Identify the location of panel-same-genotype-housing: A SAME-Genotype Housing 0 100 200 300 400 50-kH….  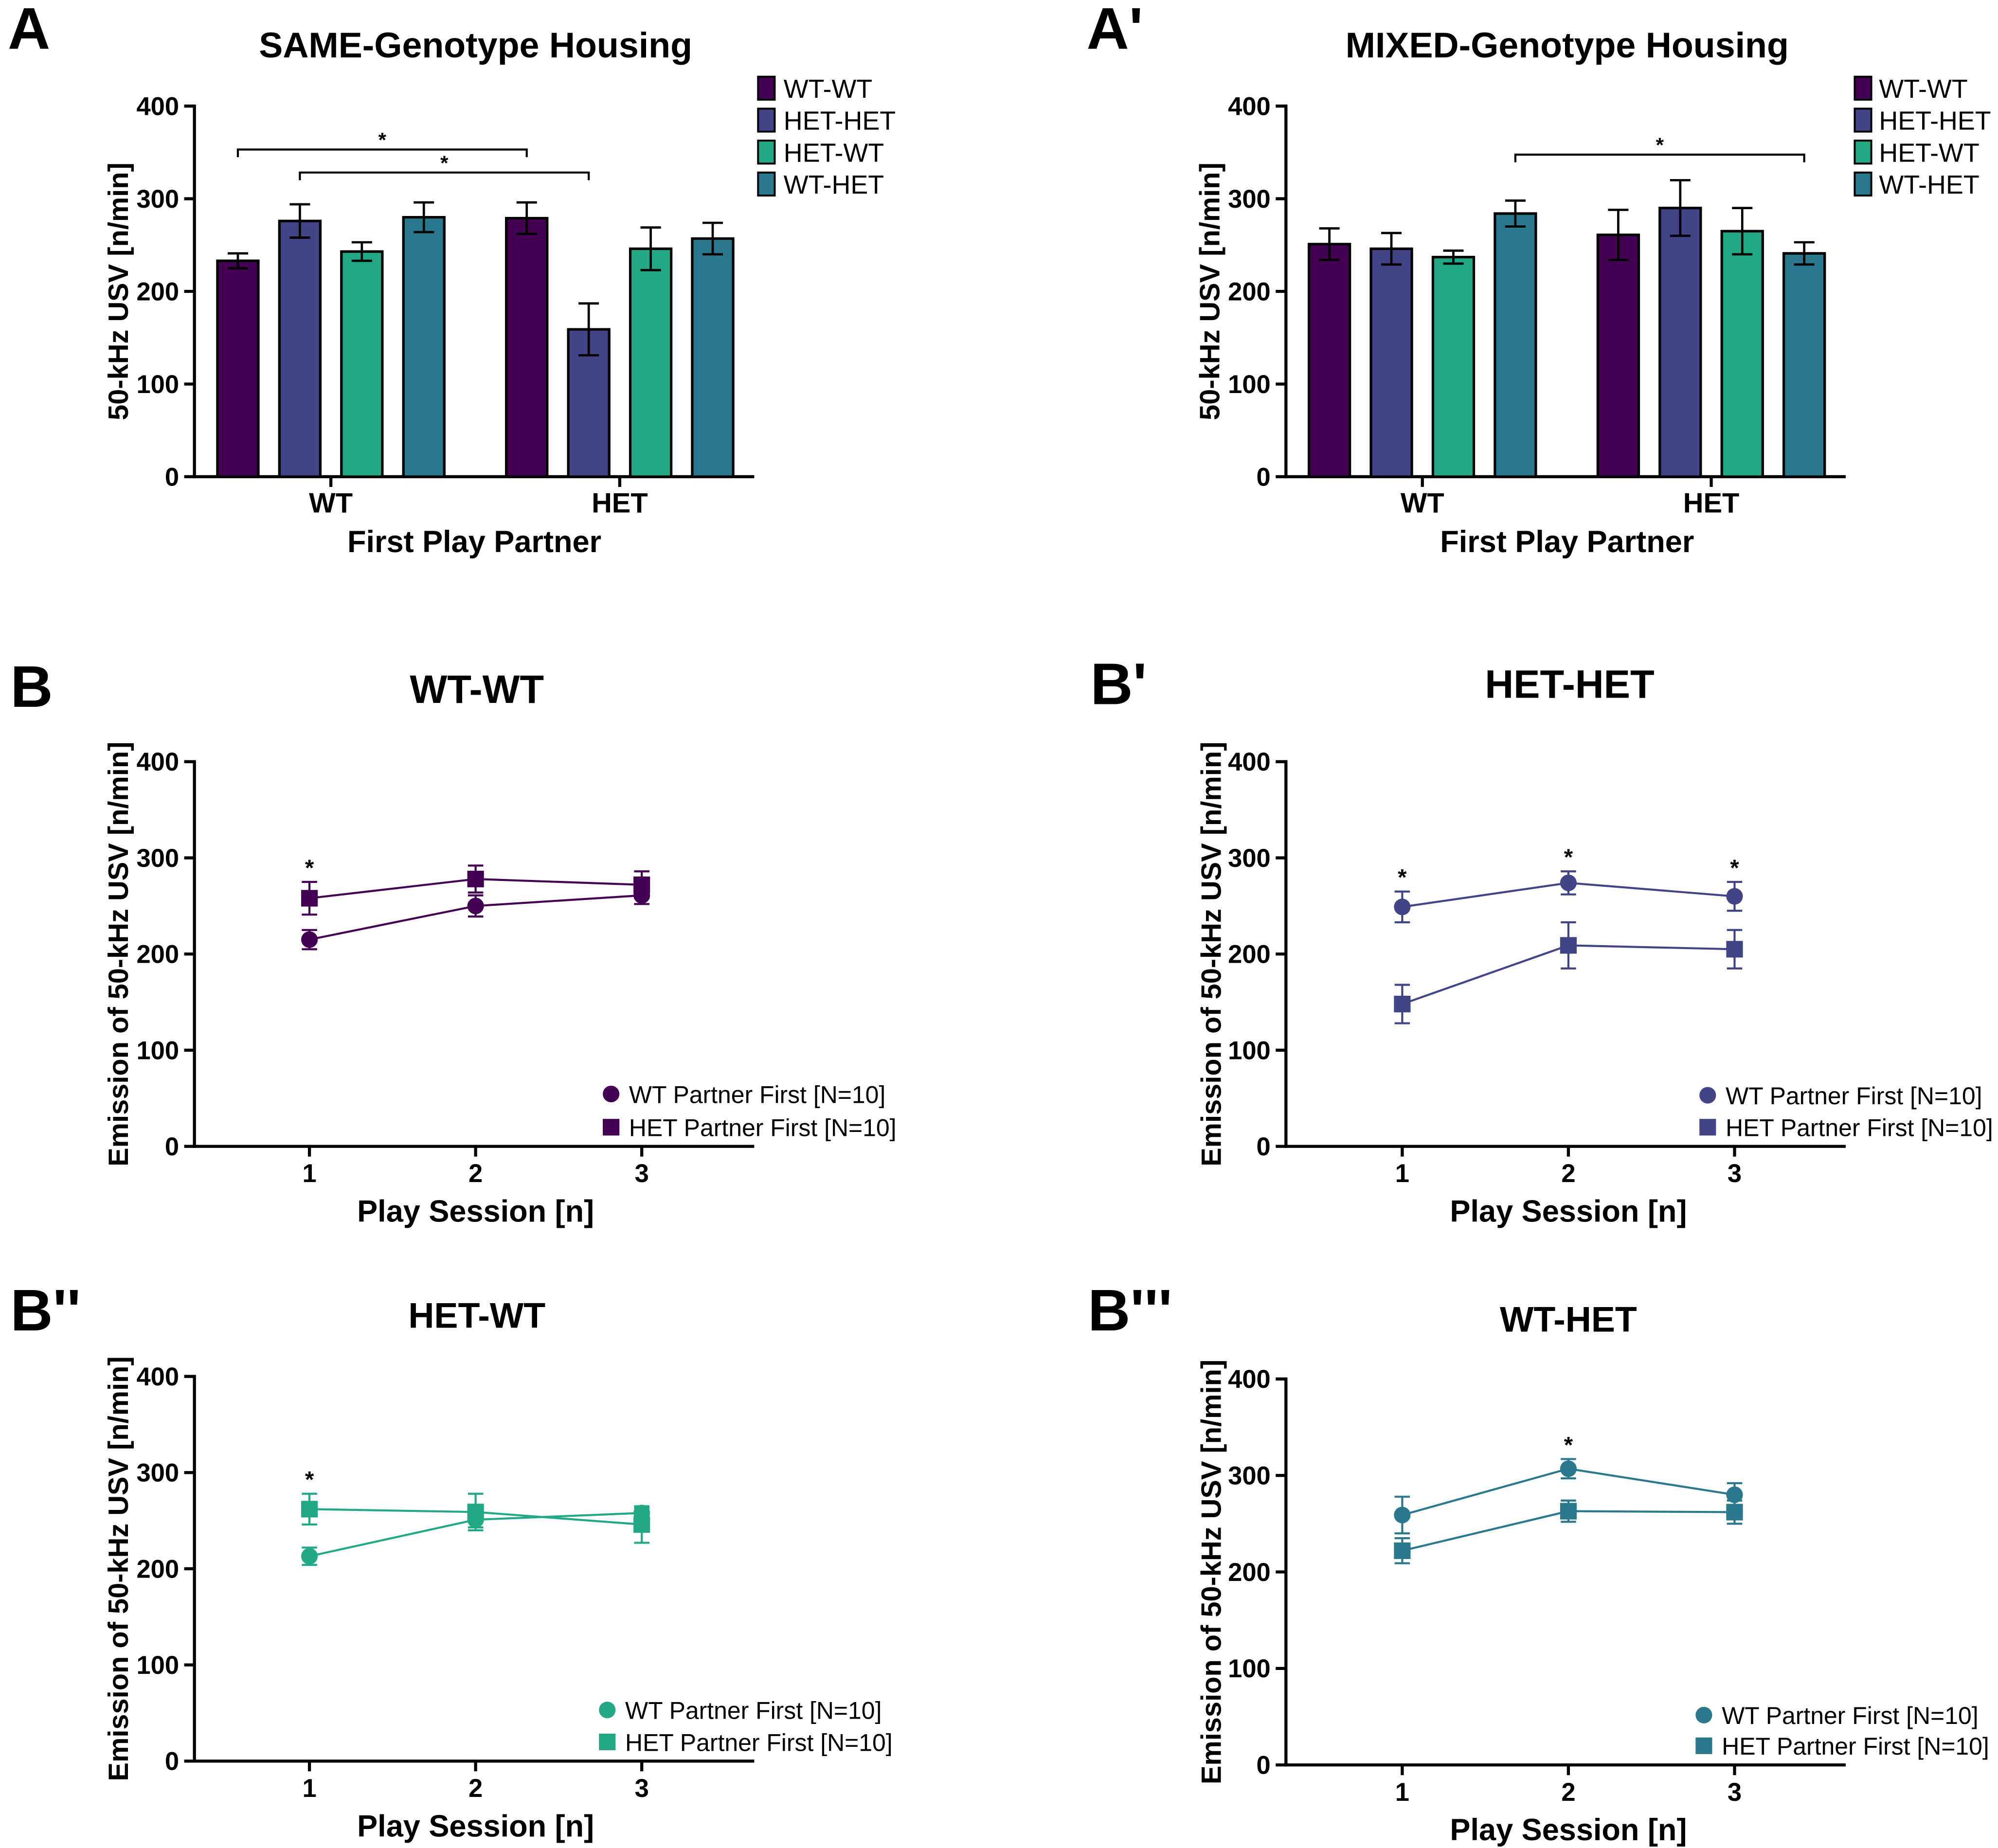
(452, 280).